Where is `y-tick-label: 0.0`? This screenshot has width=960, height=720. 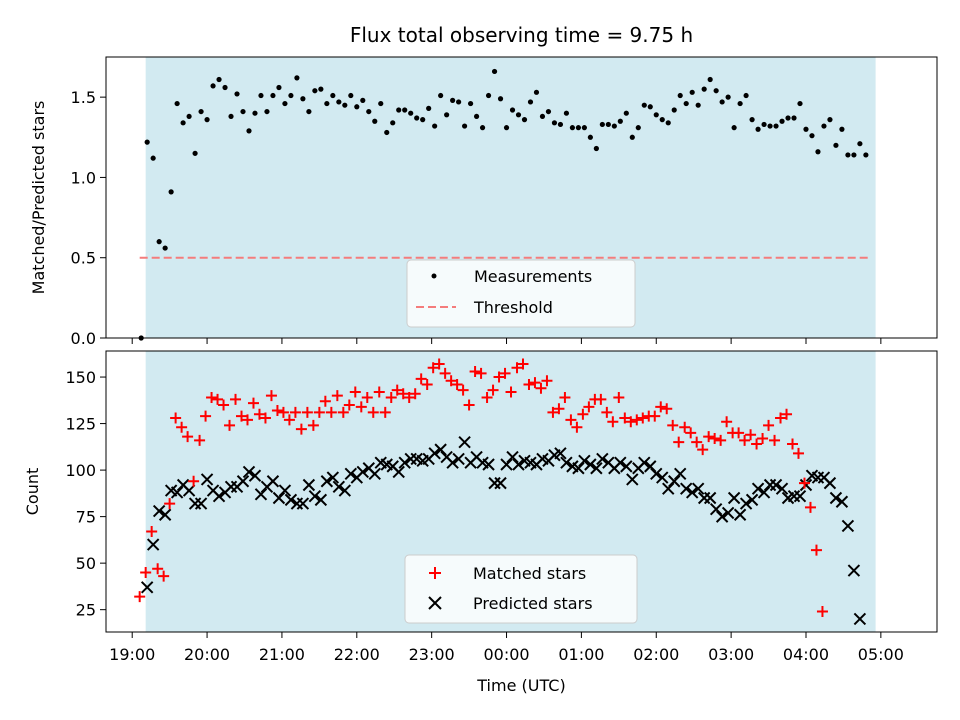 y-tick-label: 0.0 is located at coordinates (83, 338).